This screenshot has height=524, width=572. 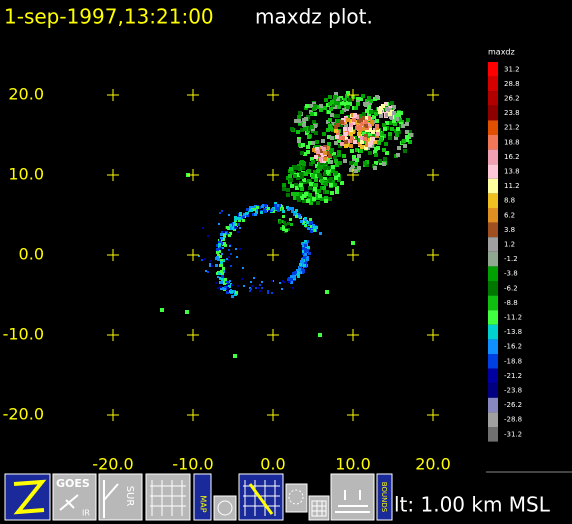 I want to click on colorbar-label: 28.8, so click(x=512, y=84).